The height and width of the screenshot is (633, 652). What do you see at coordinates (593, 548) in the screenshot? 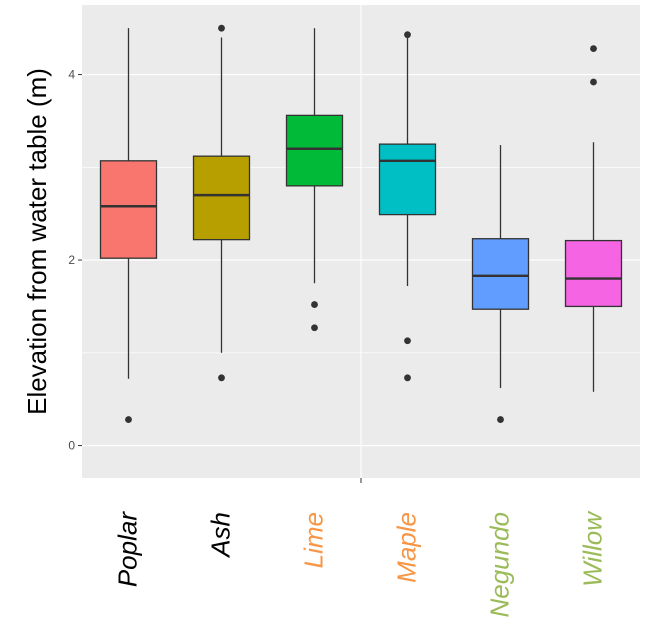
I see `x-category-label: Willow` at bounding box center [593, 548].